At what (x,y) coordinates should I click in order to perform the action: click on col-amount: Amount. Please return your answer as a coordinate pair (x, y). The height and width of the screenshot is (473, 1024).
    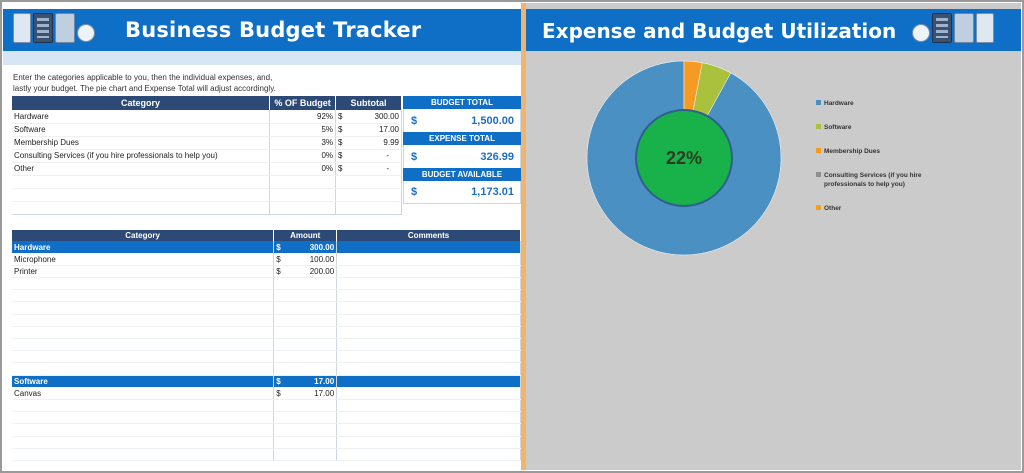
    Looking at the image, I should click on (305, 235).